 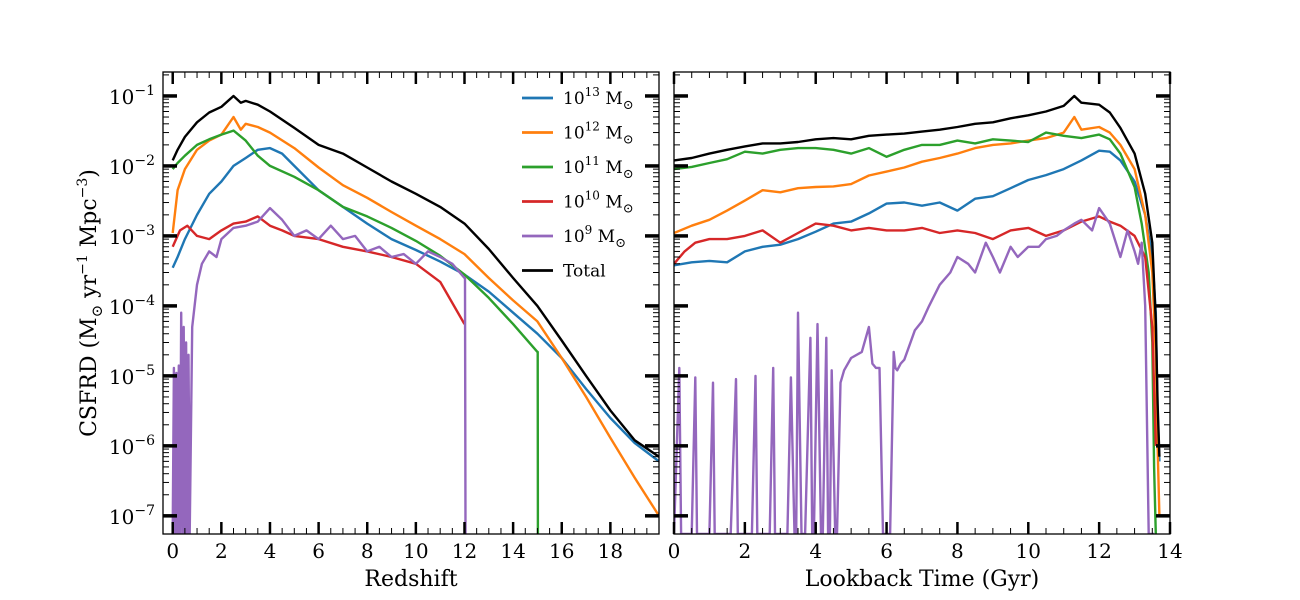 I want to click on y-axis-label: CSFRD (M⊙ yr−1 Mpc−3), so click(x=90, y=303).